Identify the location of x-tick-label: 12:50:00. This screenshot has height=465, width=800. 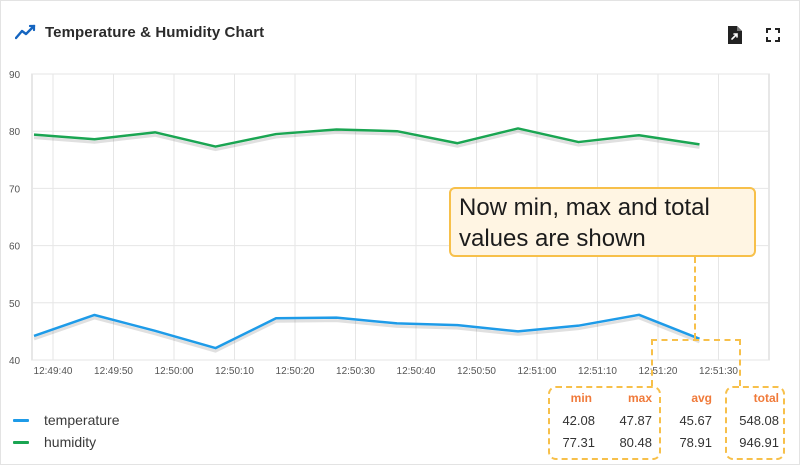
(174, 371).